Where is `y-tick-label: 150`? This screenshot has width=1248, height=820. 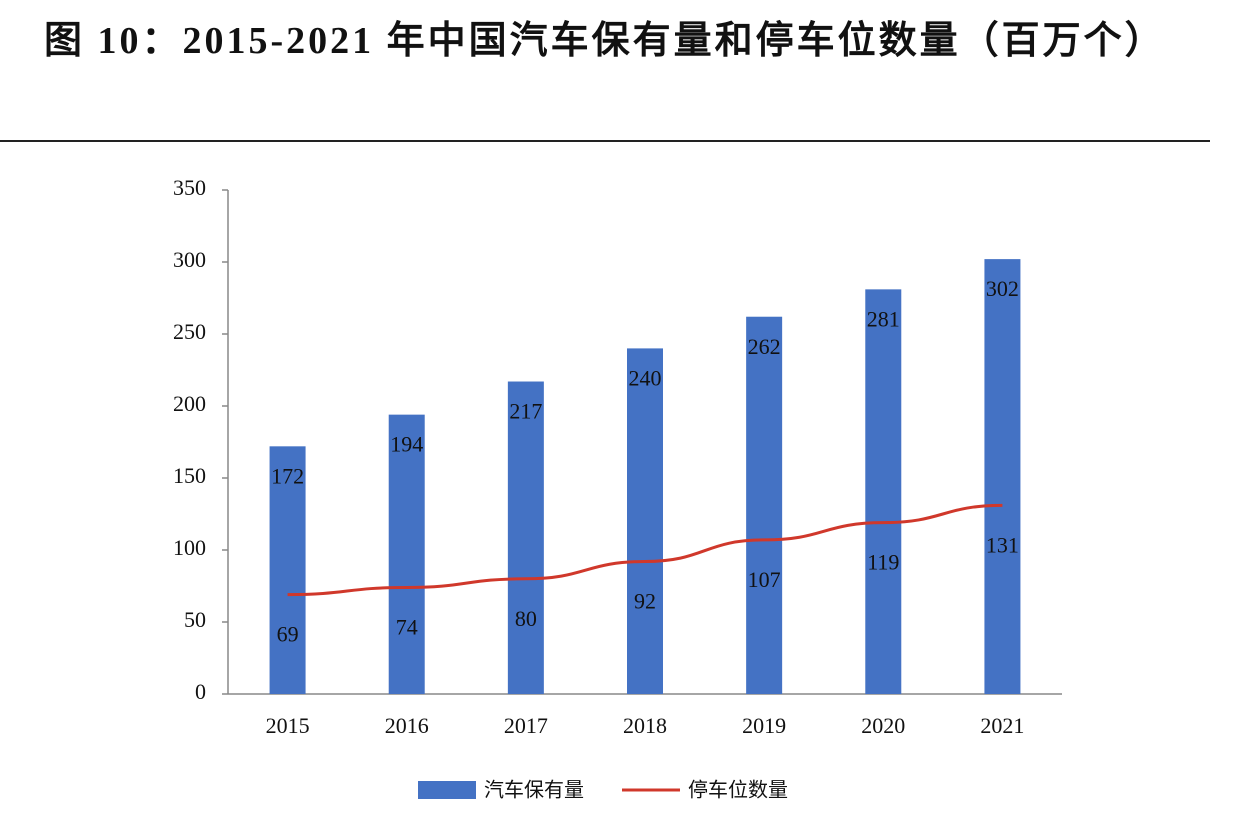
y-tick-label: 150 is located at coordinates (189, 475).